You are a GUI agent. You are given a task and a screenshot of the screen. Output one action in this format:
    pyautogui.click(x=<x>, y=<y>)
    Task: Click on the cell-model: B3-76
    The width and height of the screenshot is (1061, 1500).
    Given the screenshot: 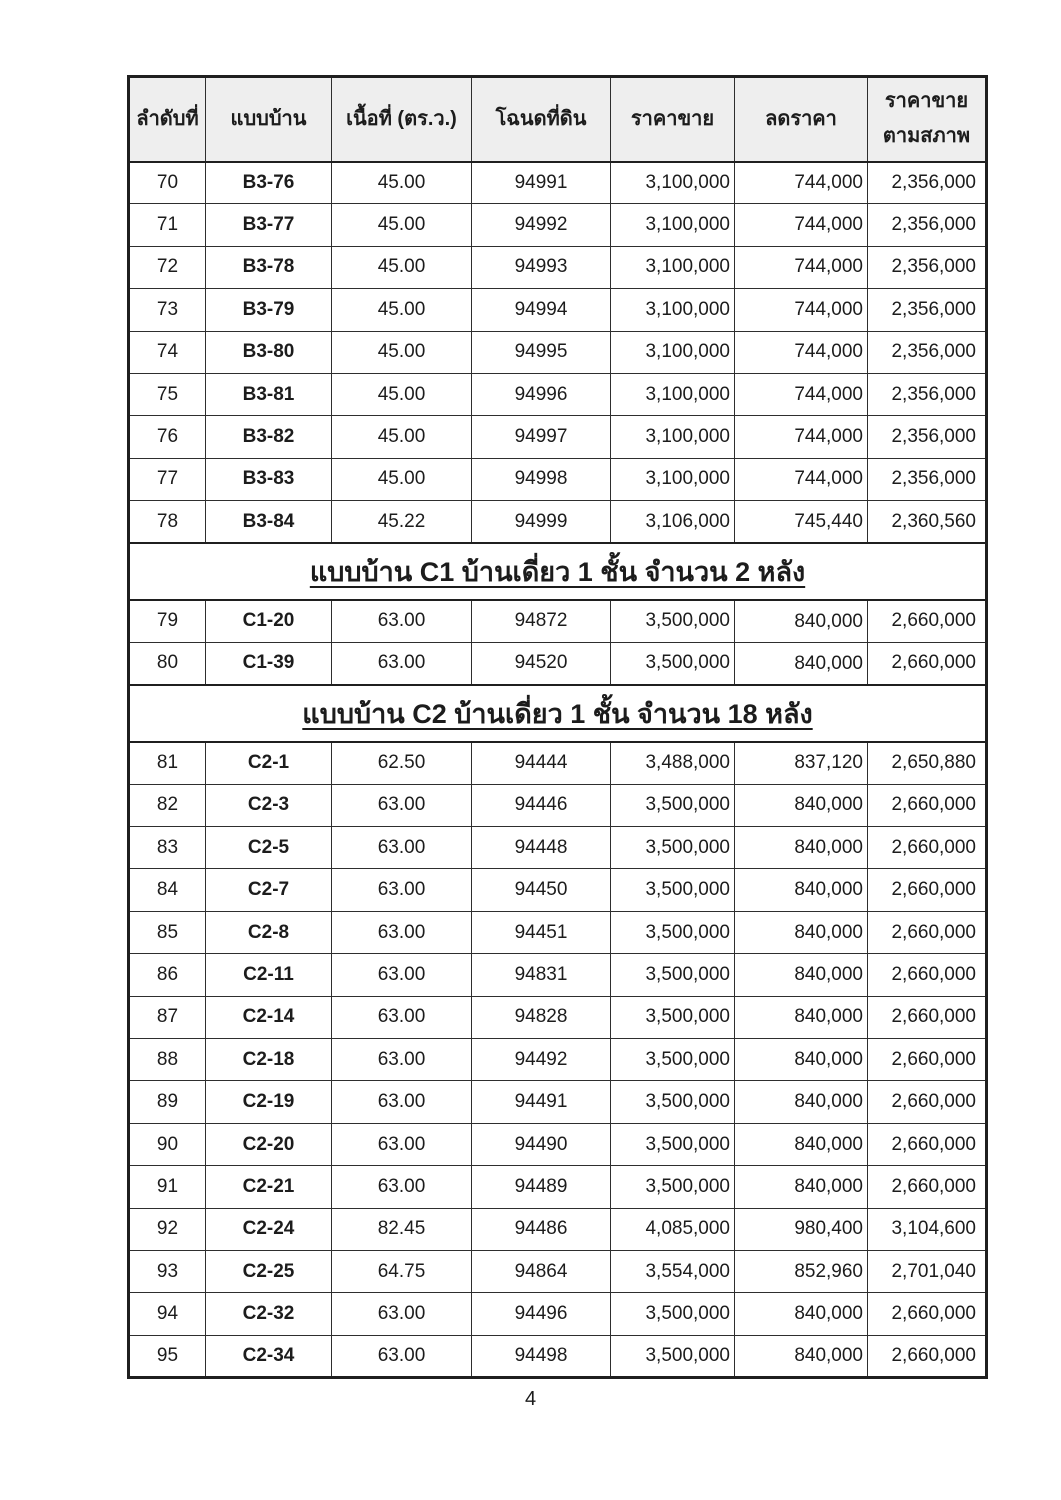 What is the action you would take?
    pyautogui.click(x=268, y=182)
    